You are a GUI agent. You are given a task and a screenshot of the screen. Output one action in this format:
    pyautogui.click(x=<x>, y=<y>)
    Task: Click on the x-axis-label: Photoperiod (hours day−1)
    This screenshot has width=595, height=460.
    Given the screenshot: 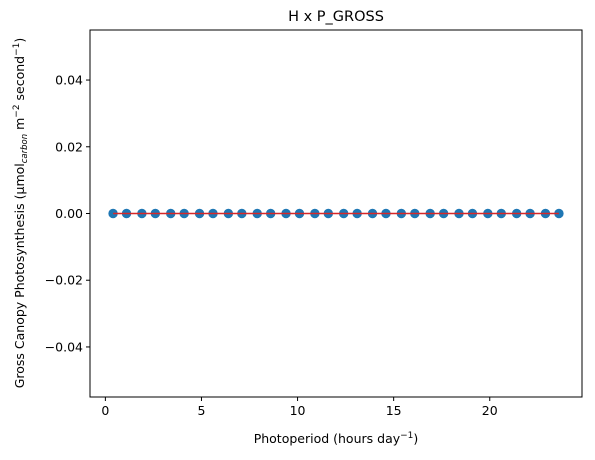 What is the action you would take?
    pyautogui.click(x=336, y=438)
    